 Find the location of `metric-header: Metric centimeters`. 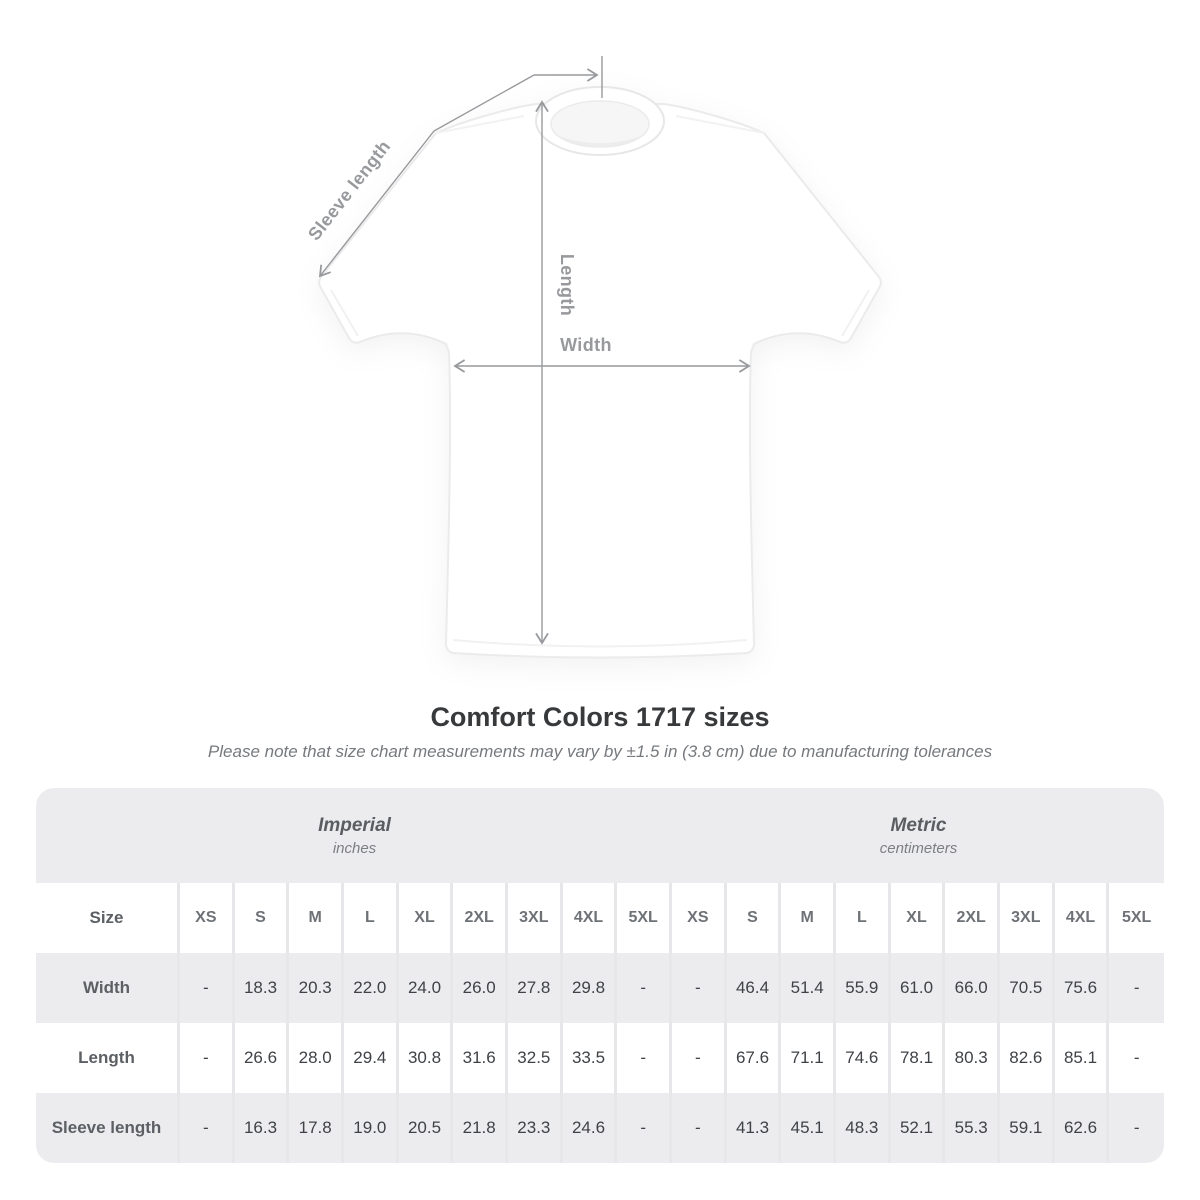

metric-header: Metric centimeters is located at coordinates (918, 835).